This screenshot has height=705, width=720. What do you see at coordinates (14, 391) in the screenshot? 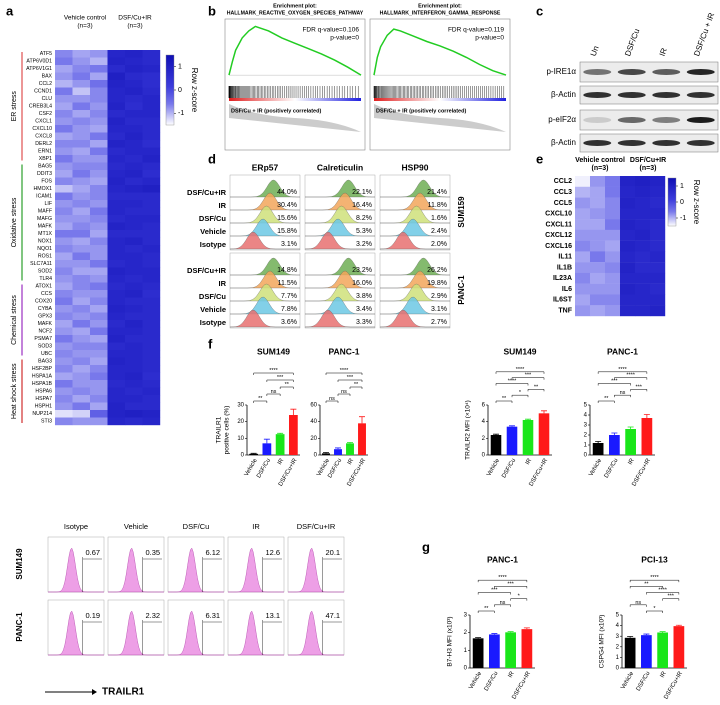
I see `group-label: Heat shock stress` at bounding box center [14, 391].